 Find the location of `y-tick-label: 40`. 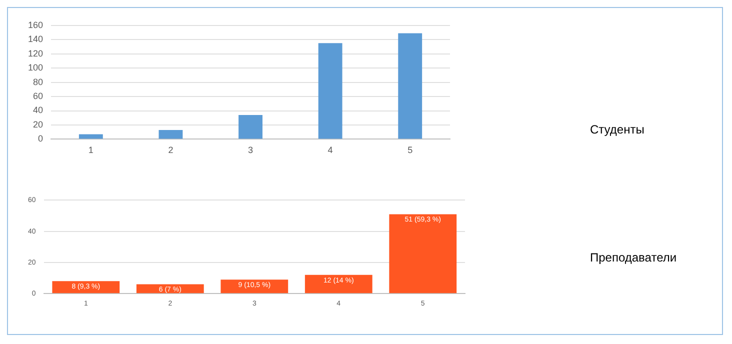

y-tick-label: 40 is located at coordinates (38, 110).